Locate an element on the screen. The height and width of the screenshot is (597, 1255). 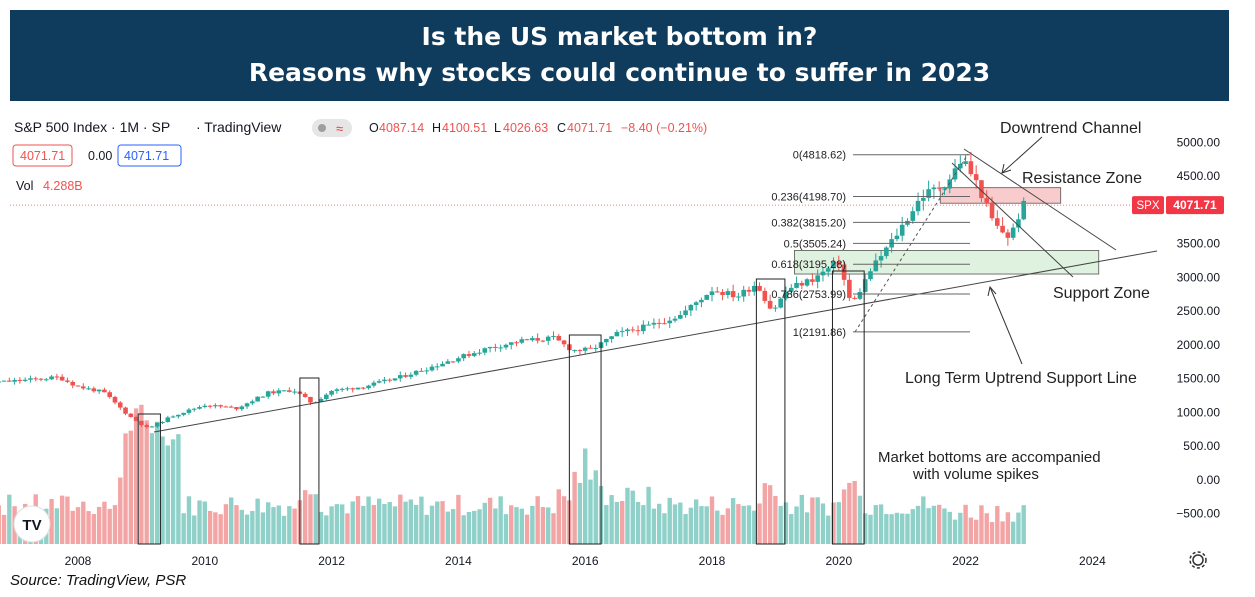
uptrend-arrowhead is located at coordinates (992, 291).